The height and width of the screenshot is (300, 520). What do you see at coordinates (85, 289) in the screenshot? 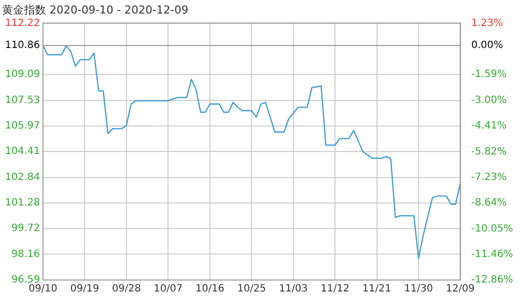
I see `x-tick-label: 09/19` at bounding box center [85, 289].